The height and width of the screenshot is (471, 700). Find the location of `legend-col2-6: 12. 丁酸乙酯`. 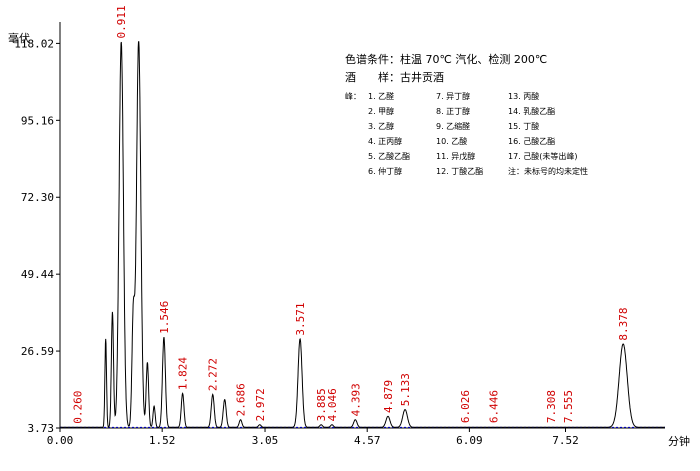

legend-col2-6: 12. 丁酸乙酯 is located at coordinates (459, 171).